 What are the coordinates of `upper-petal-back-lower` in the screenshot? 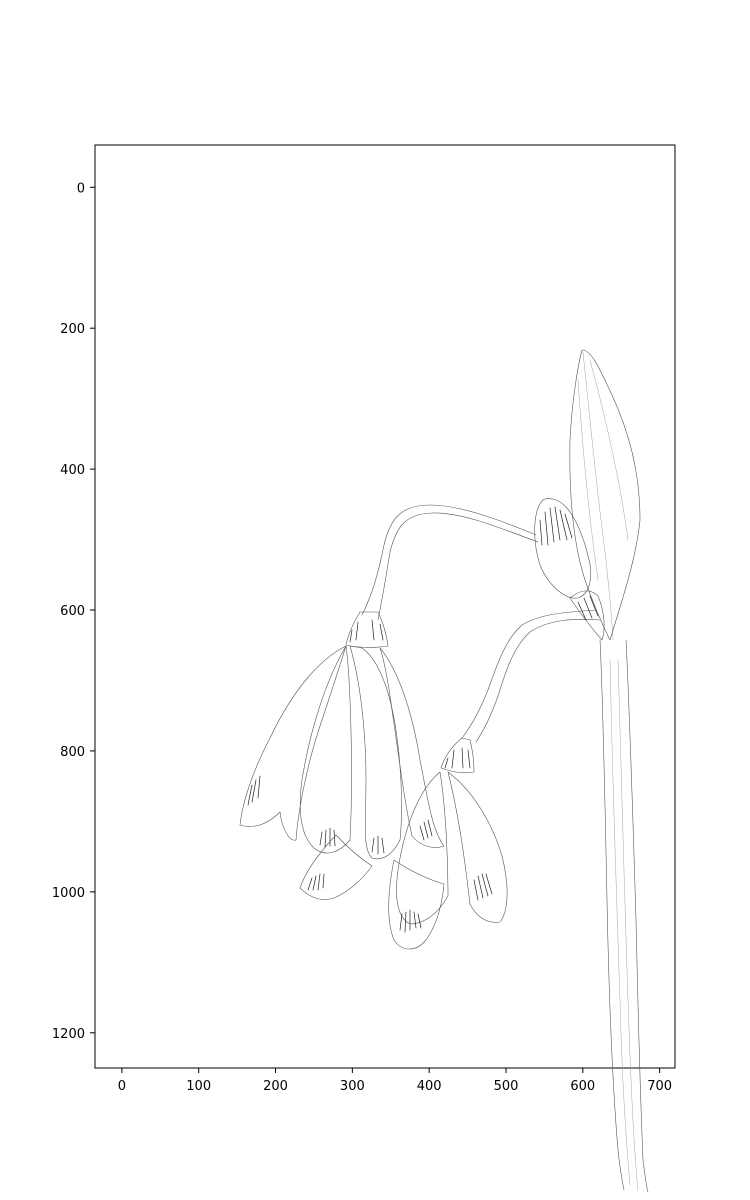 It's located at (336, 867).